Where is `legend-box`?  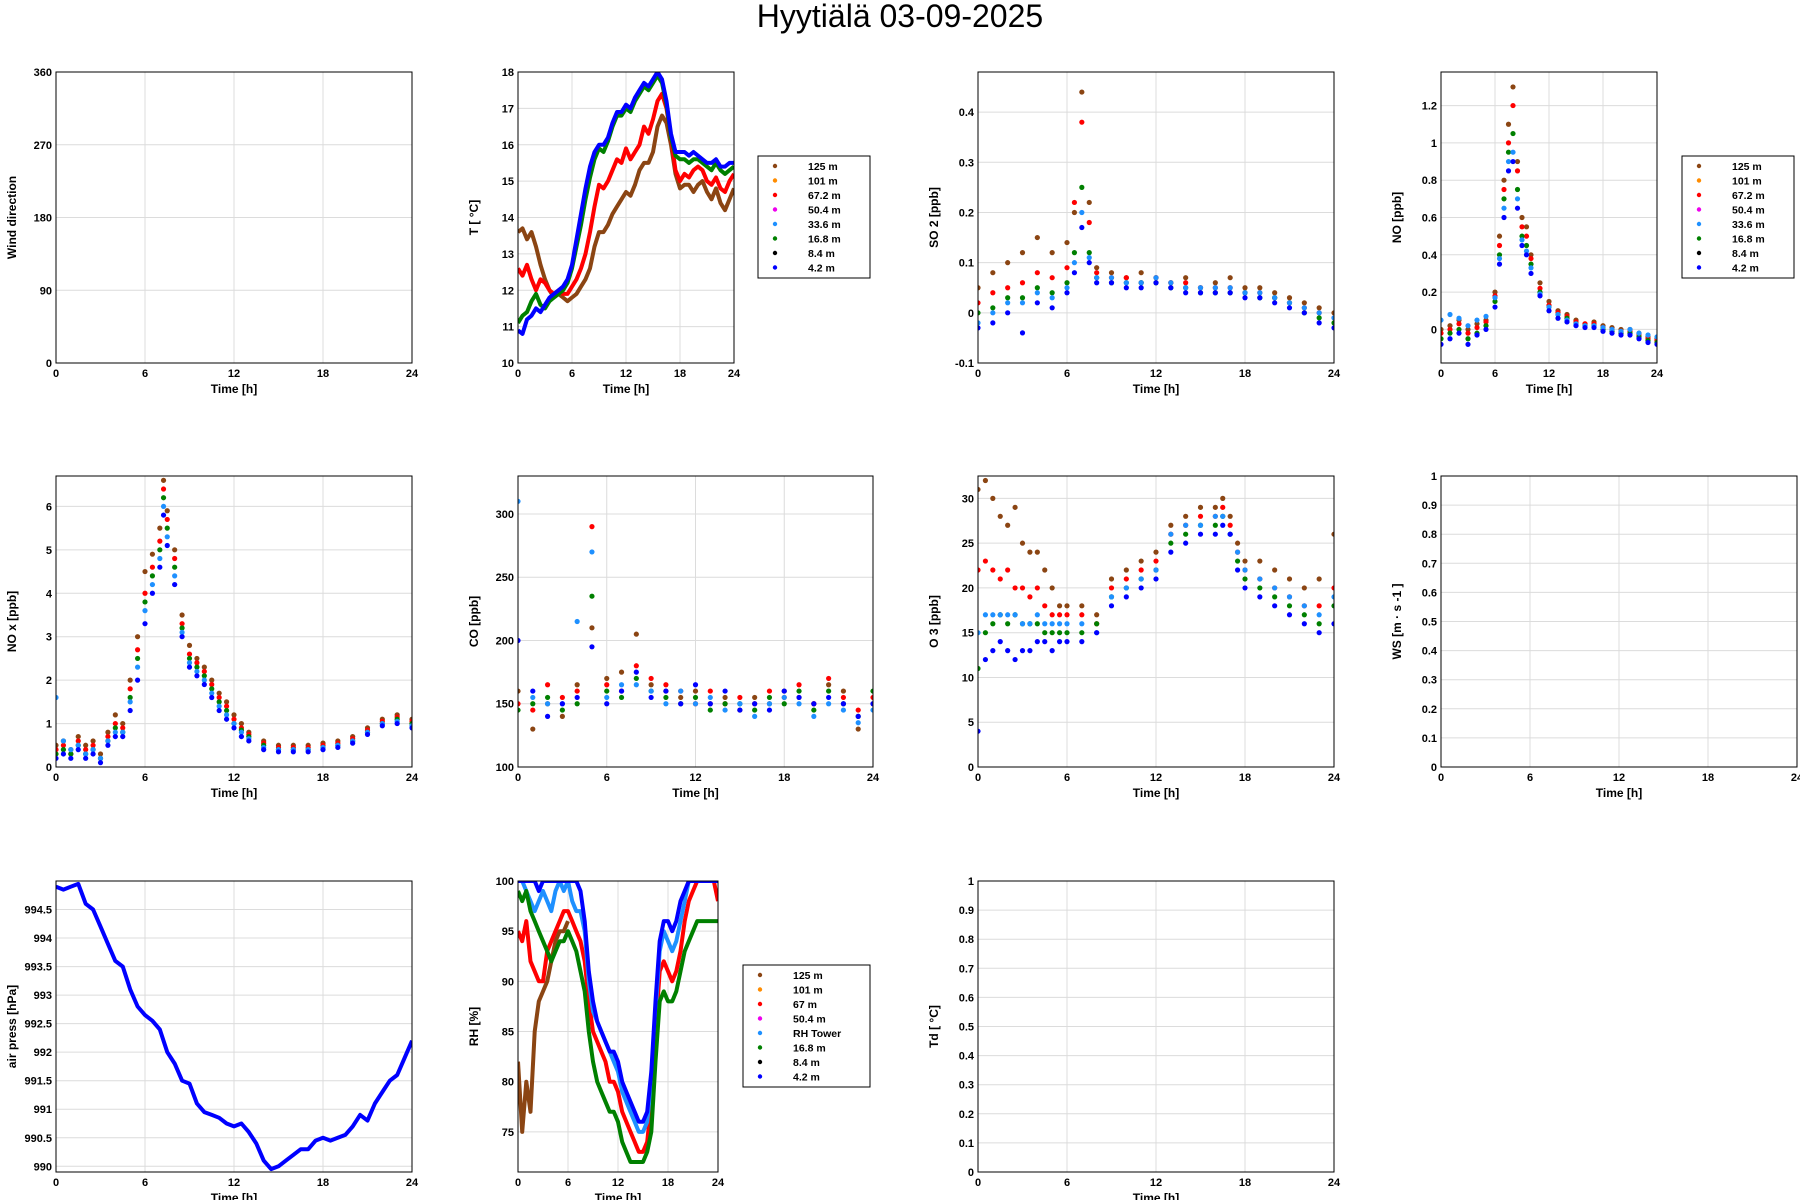 legend-box is located at coordinates (814, 217).